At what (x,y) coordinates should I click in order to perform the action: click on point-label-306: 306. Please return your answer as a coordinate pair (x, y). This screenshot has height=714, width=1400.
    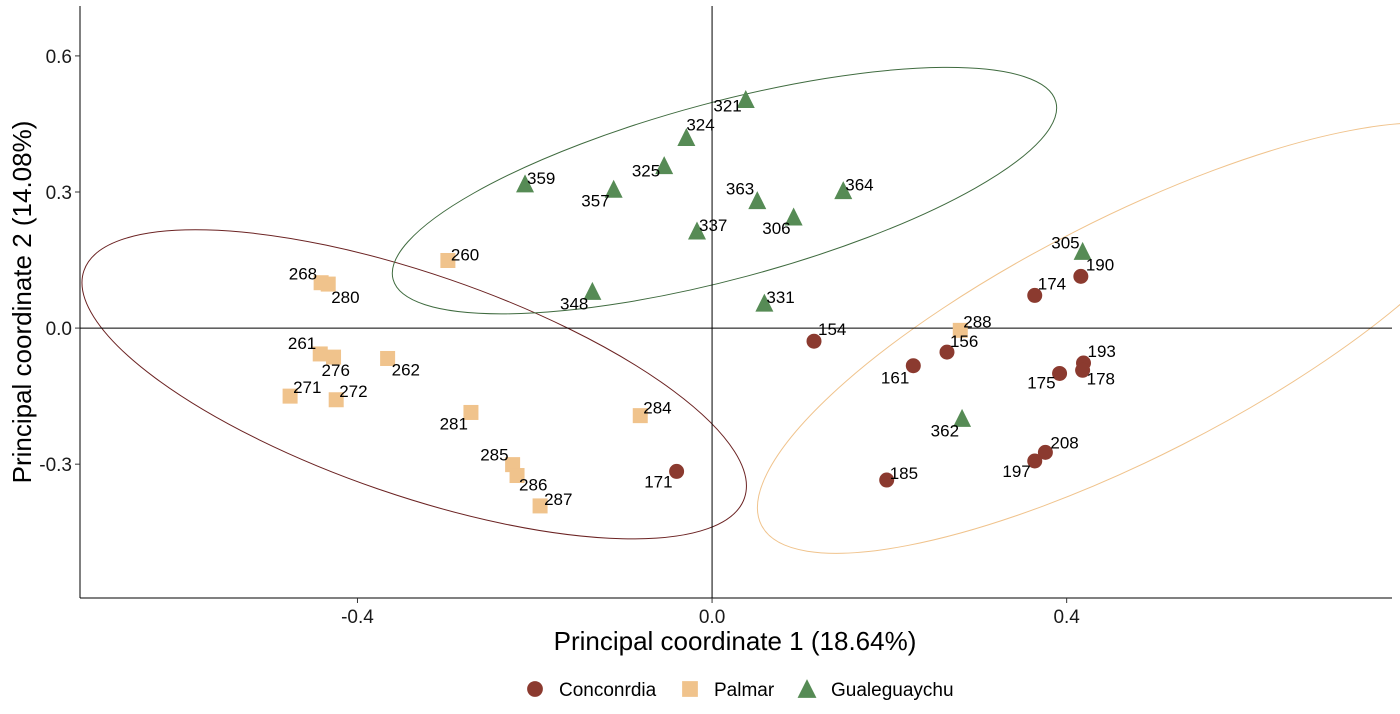
    Looking at the image, I should click on (776, 228).